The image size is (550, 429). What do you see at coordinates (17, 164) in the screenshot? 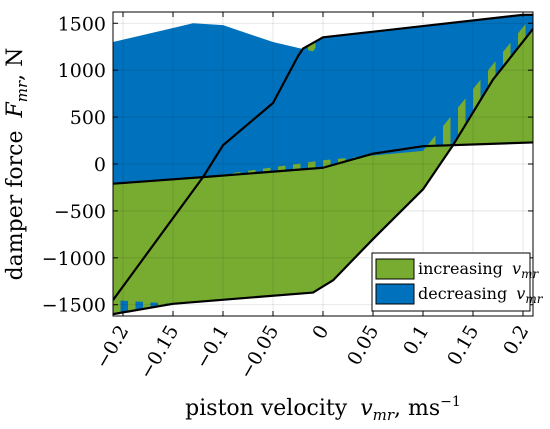
I see `y-axis-title: damper force Fmr, N` at bounding box center [17, 164].